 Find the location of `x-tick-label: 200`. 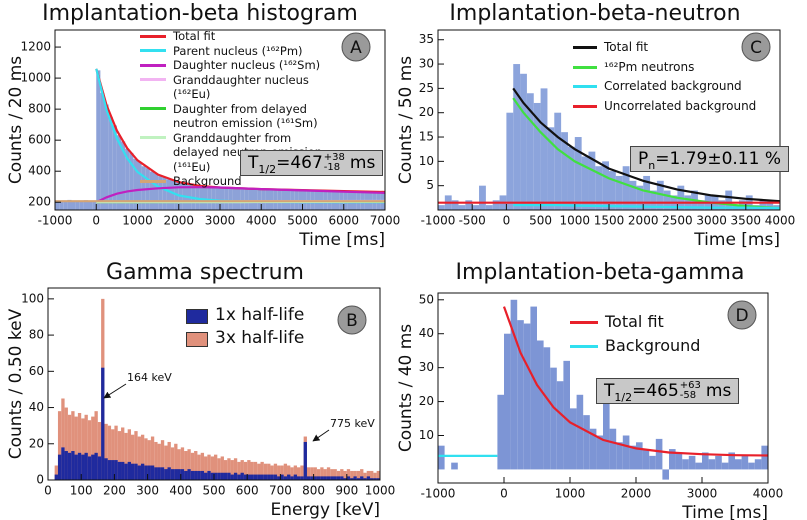

x-tick-label: 200 is located at coordinates (114, 491).